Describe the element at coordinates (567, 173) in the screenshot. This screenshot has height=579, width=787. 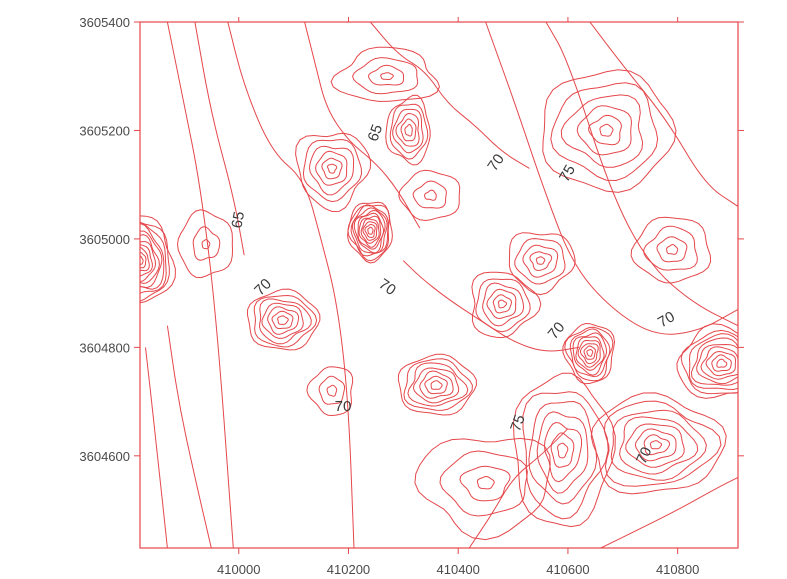
I see `contour-value-label: 75` at that location.